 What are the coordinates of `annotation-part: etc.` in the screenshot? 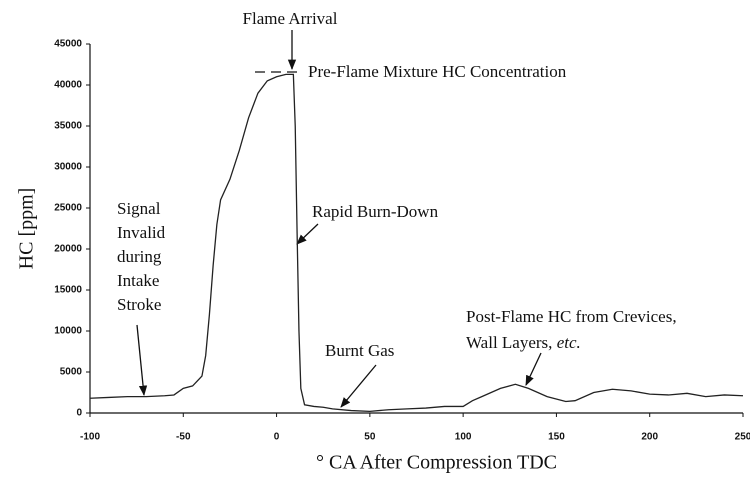 It's located at (569, 342).